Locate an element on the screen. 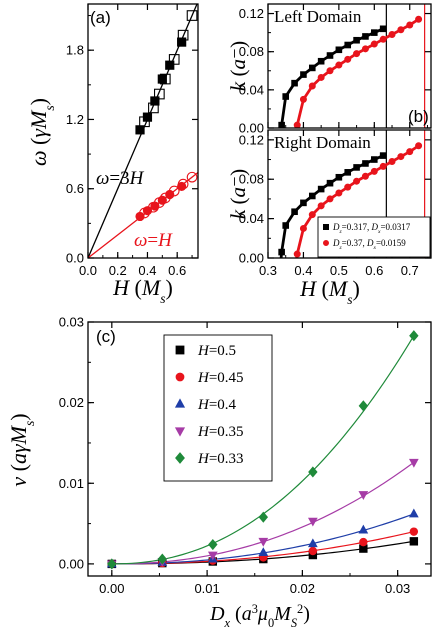  panel-bb-ylabel-part: ) is located at coordinates (238, 172).